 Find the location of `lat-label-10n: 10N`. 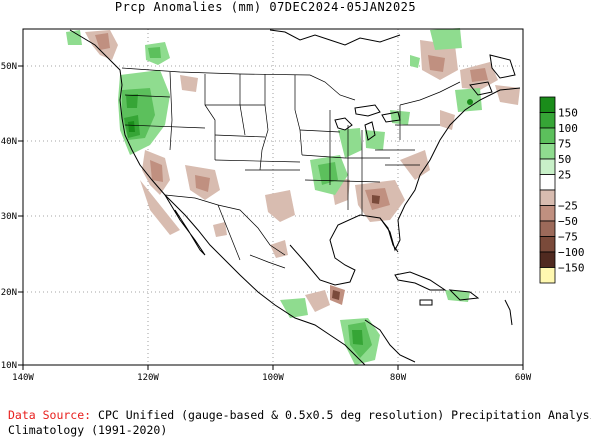

lat-label-10n: 10N is located at coordinates (9, 366).